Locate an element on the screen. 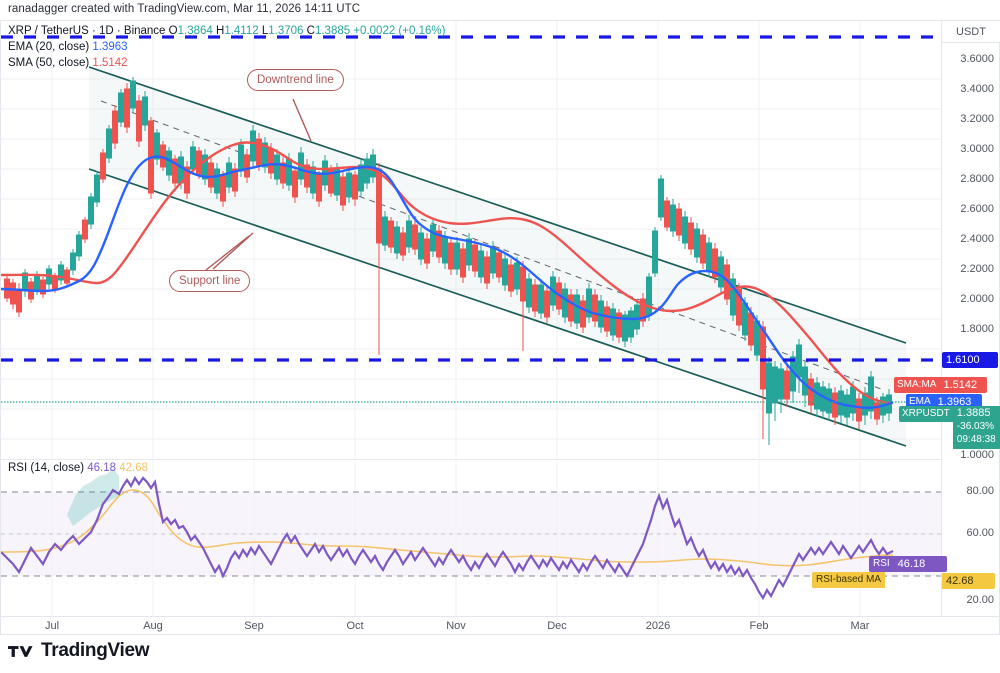 This screenshot has height=673, width=1000. legend-change: +0.0022 (+0.16%) is located at coordinates (399, 31).